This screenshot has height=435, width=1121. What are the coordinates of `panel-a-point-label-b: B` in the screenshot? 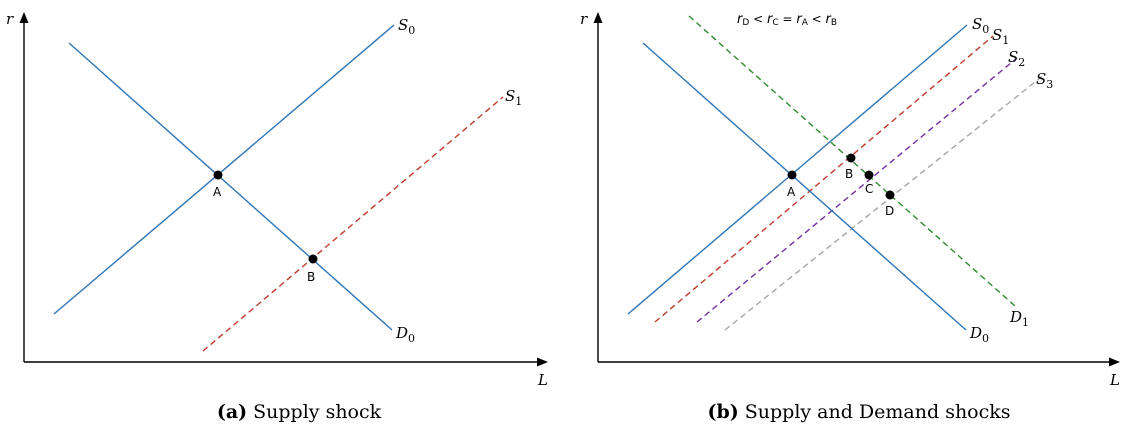 It's located at (311, 277).